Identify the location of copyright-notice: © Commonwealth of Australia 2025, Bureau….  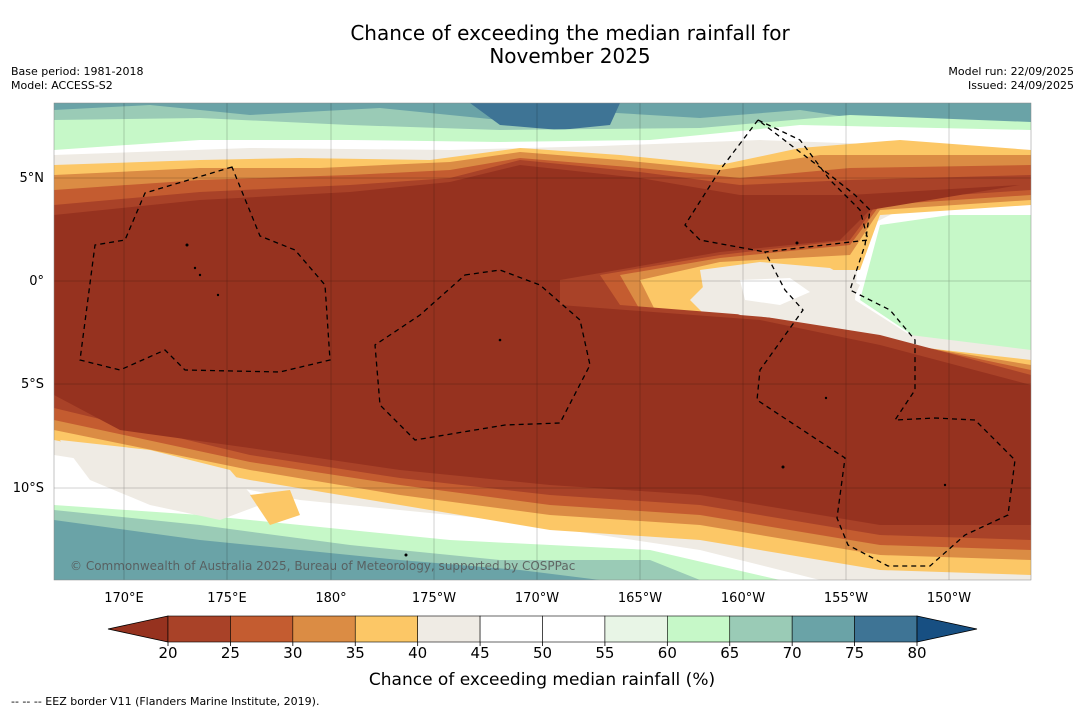
(322, 566).